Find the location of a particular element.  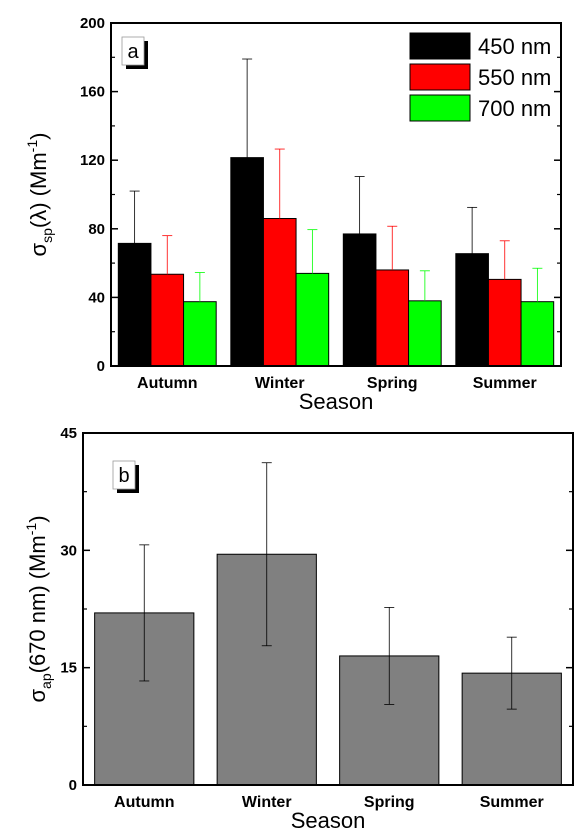

y-tick-label: 120 is located at coordinates (92, 160).